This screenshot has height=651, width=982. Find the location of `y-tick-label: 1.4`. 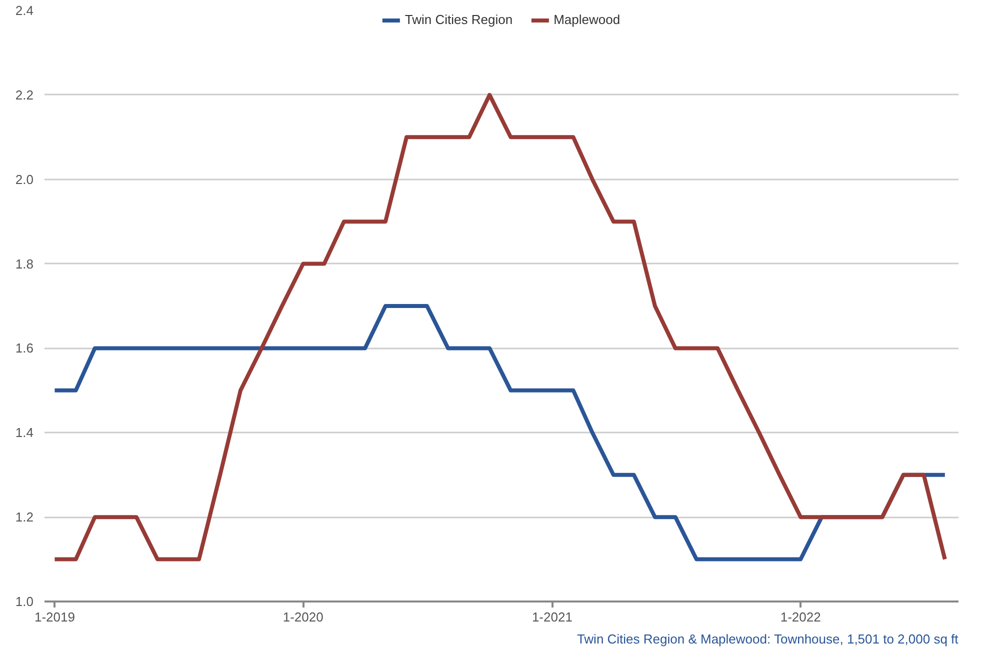

y-tick-label: 1.4 is located at coordinates (24, 432).